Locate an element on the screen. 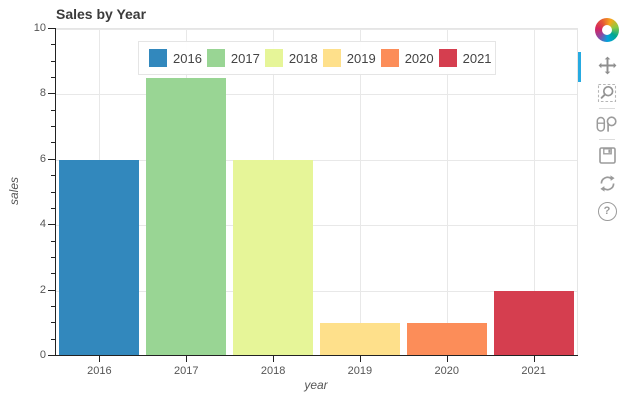  save-tool-button is located at coordinates (607, 155).